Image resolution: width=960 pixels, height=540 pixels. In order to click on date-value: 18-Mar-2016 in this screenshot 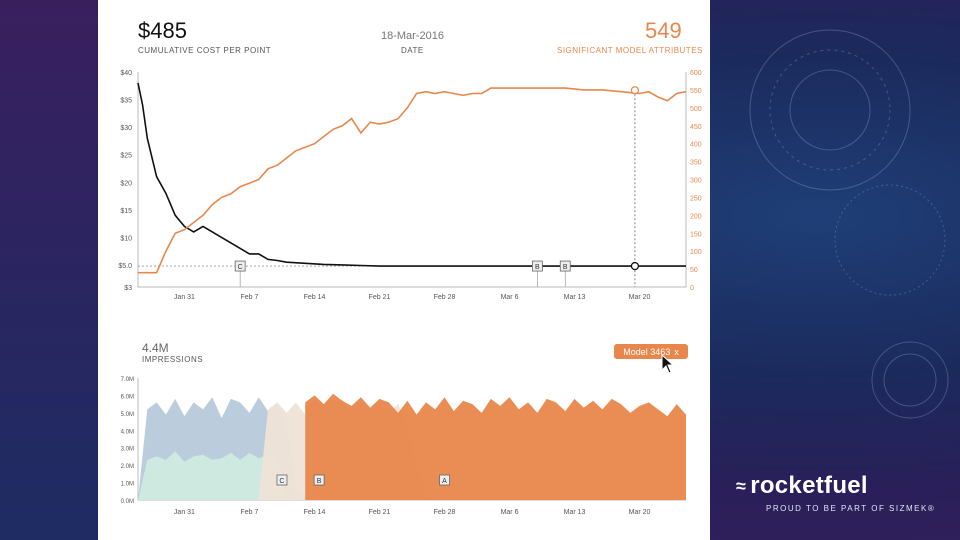, I will do `click(412, 36)`.